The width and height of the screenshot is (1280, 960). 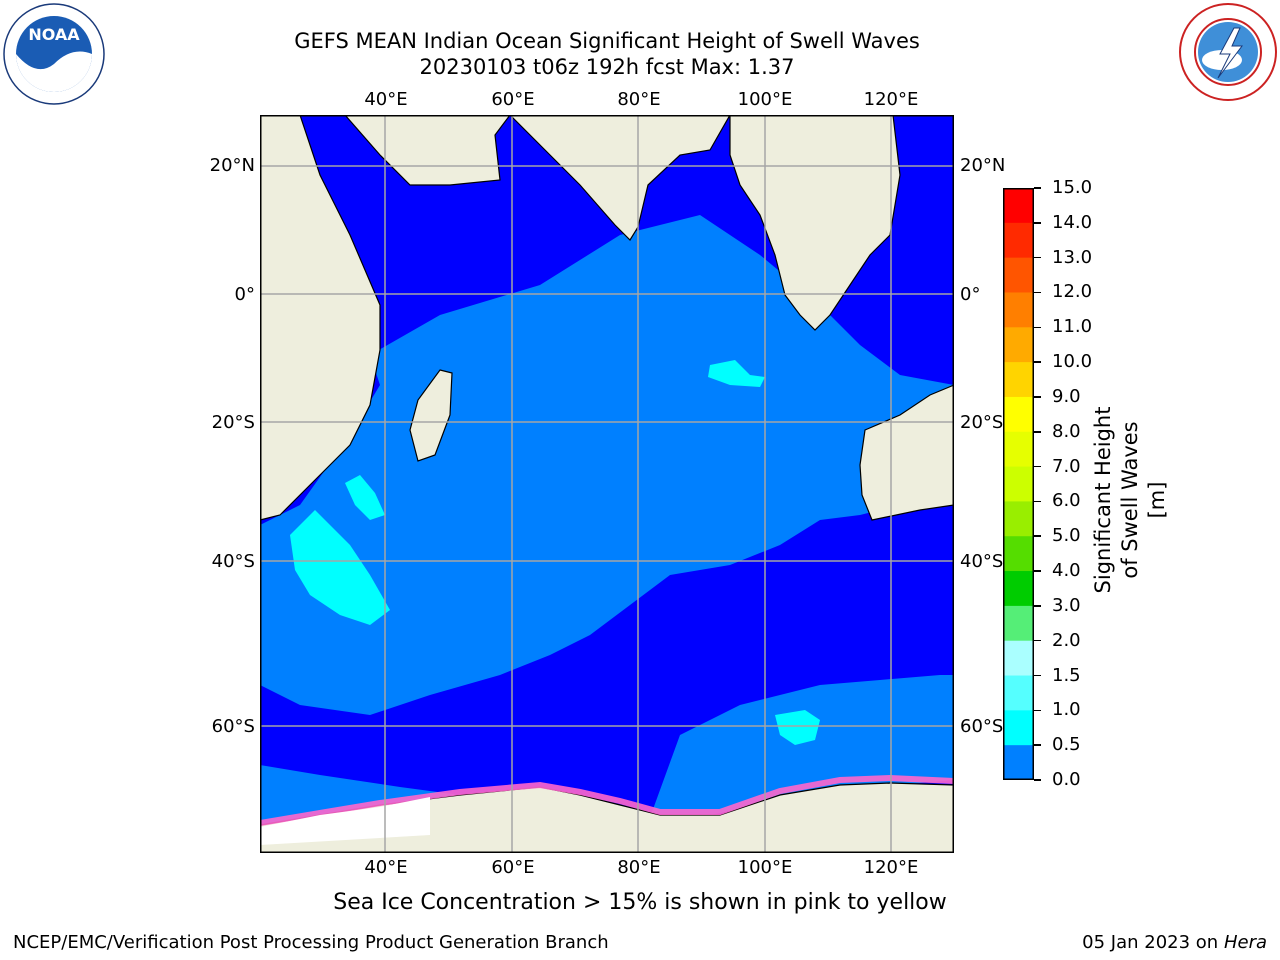 I want to click on lon-label-bottom: 40°E, so click(x=386, y=867).